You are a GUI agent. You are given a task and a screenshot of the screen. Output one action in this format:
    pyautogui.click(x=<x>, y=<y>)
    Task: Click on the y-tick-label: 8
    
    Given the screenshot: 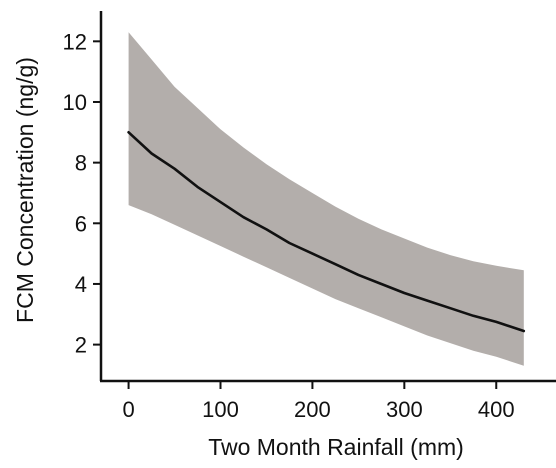 What is the action you would take?
    pyautogui.click(x=81, y=163)
    